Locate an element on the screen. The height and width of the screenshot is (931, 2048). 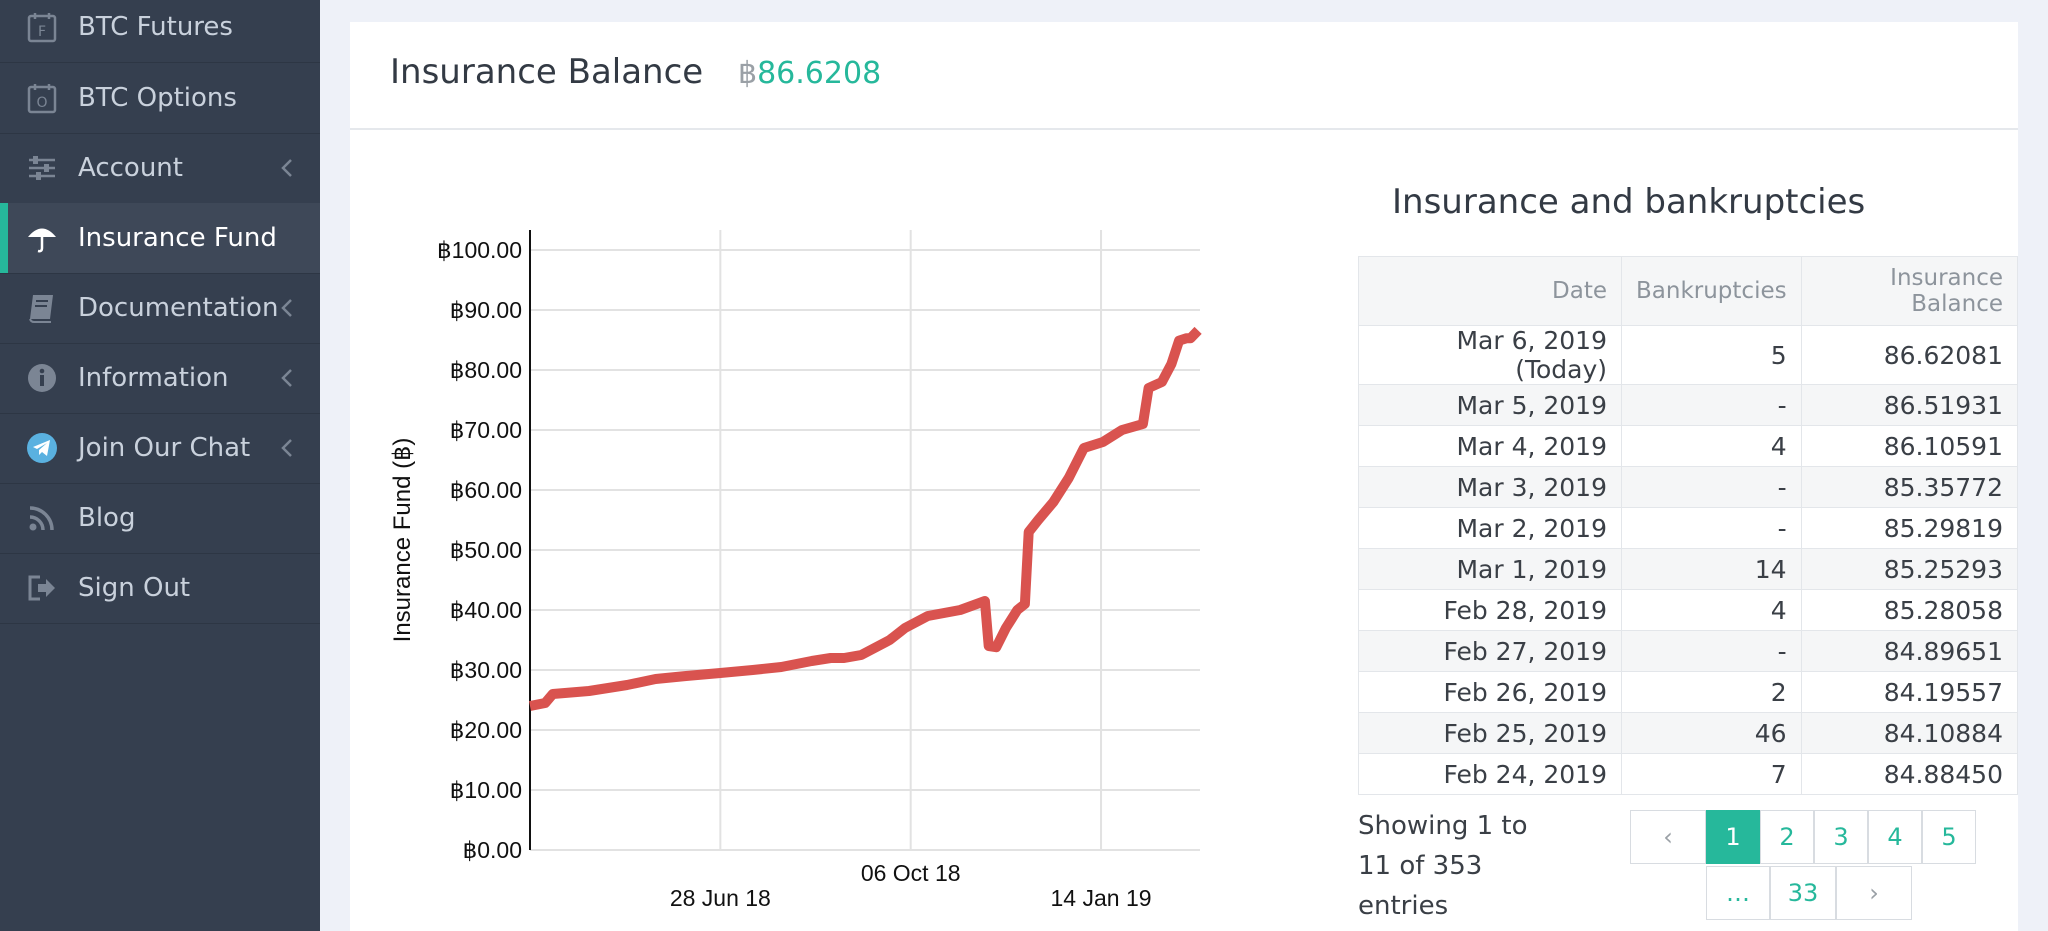
pagination-page-2: 2 is located at coordinates (1787, 837).